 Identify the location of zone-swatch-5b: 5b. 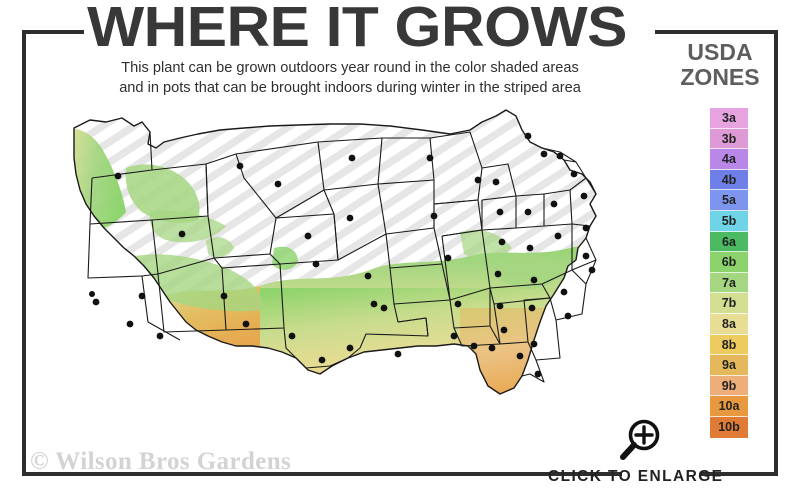
(729, 221).